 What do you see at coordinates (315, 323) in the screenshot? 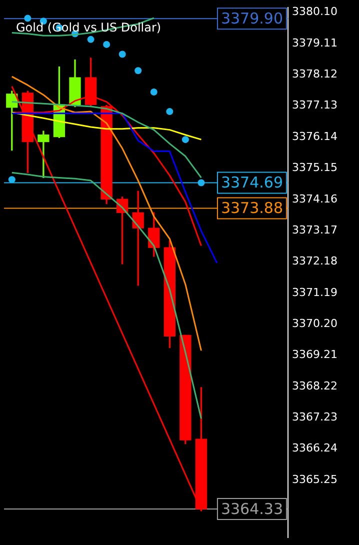
I see `y-tick-label: 3370.20` at bounding box center [315, 323].